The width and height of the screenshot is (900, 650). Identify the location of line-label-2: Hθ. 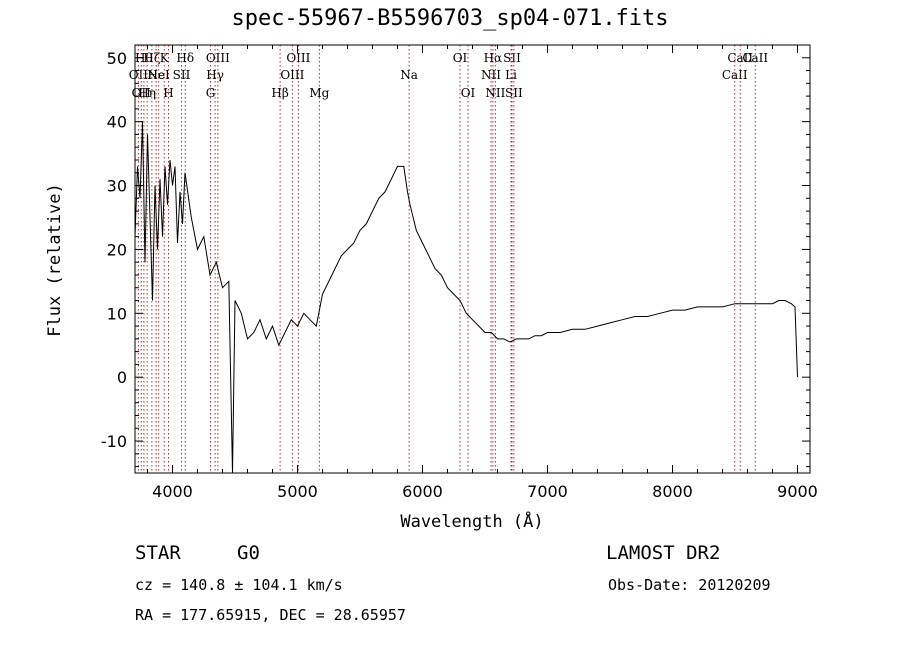
(144, 58).